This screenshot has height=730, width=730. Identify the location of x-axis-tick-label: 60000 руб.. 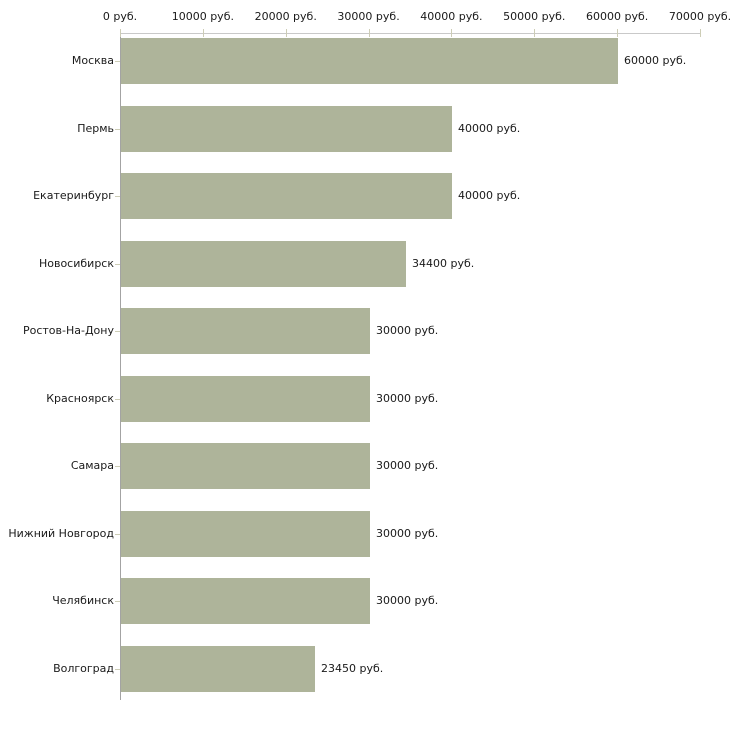
(617, 16).